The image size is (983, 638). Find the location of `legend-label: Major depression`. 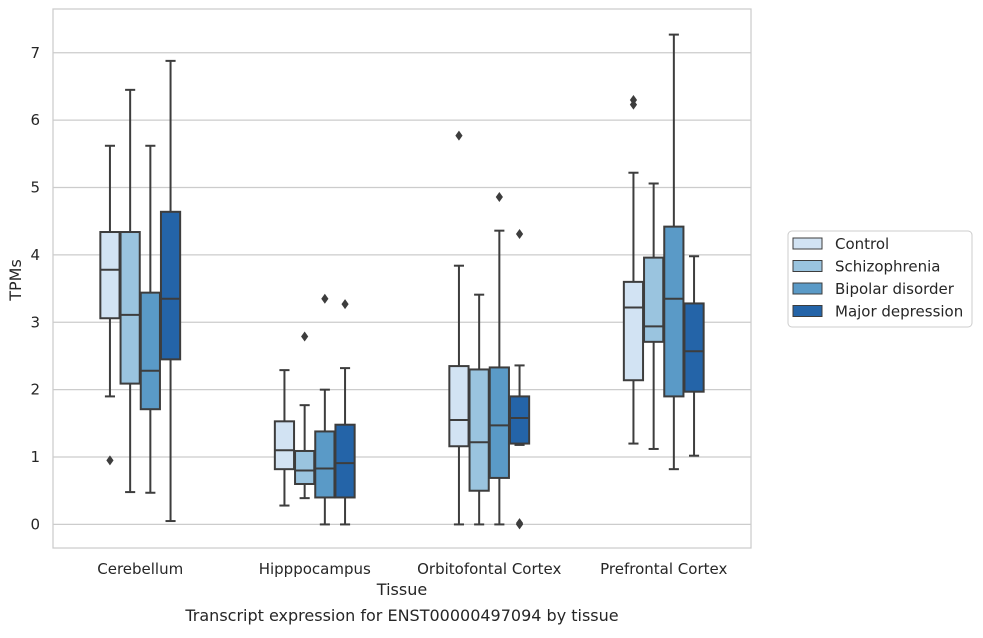

legend-label: Major depression is located at coordinates (899, 312).